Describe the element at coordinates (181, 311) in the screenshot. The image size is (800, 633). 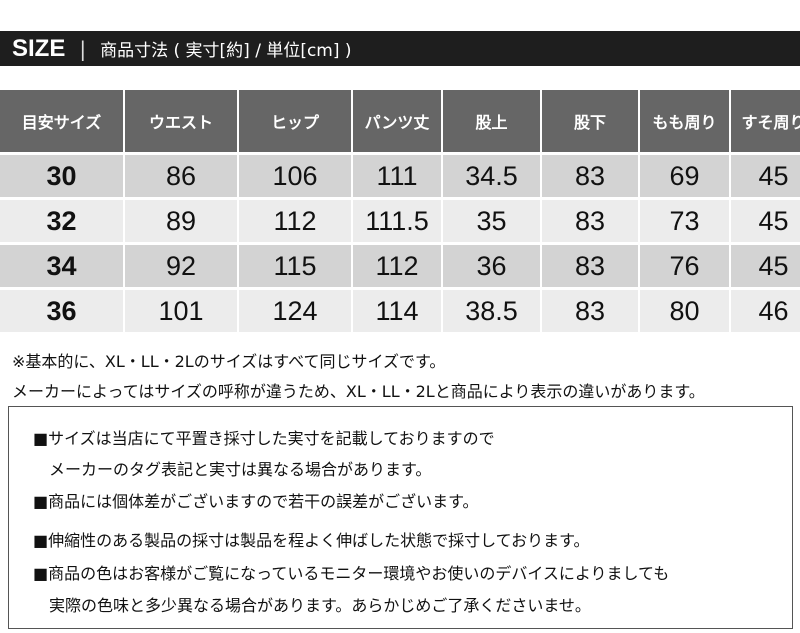
I see `measurement-cell: 101` at that location.